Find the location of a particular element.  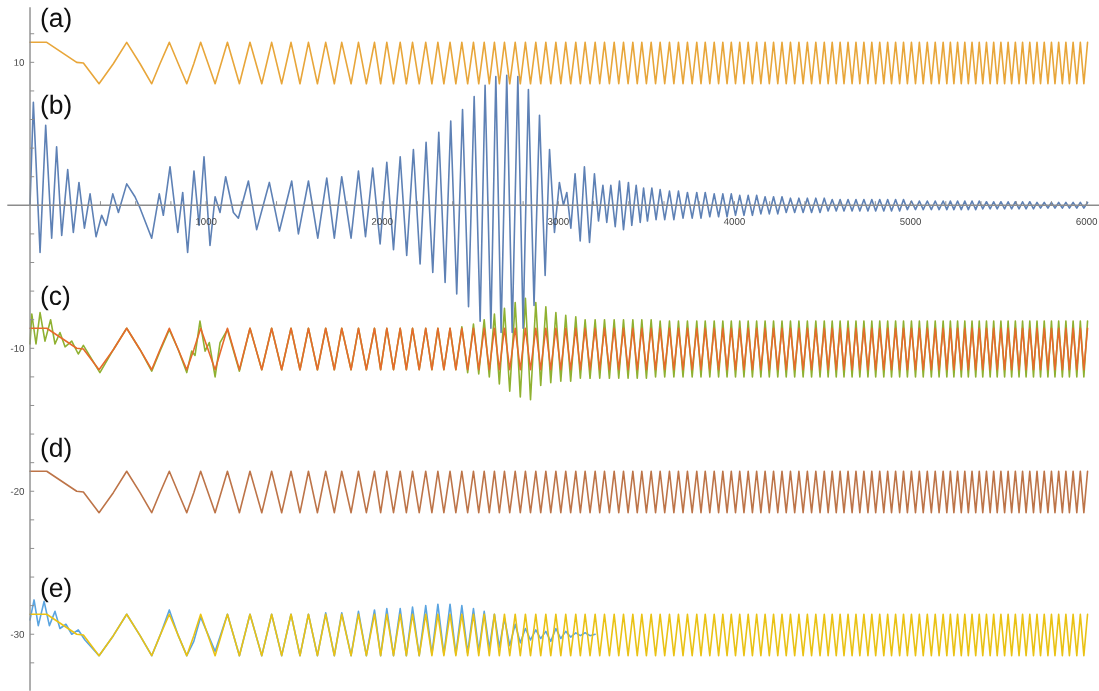

annotation: (a) is located at coordinates (56, 20).